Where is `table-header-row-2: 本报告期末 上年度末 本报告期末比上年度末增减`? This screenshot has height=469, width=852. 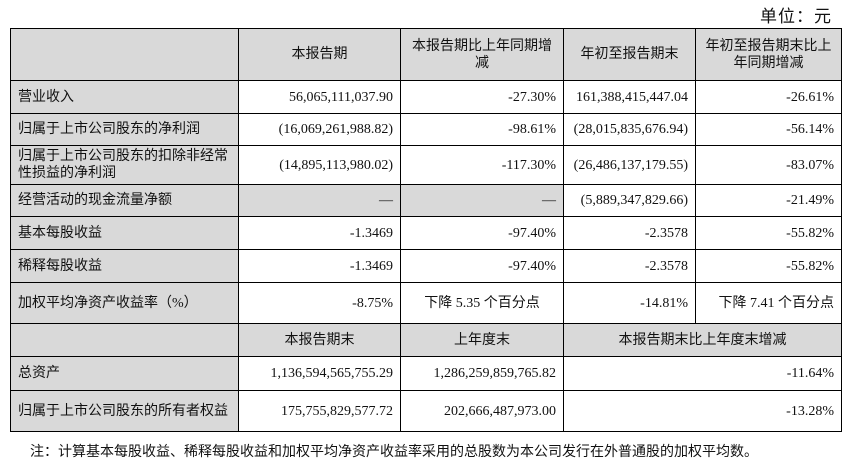
table-header-row-2: 本报告期末 上年度末 本报告期末比上年度末增减 is located at coordinates (426, 340).